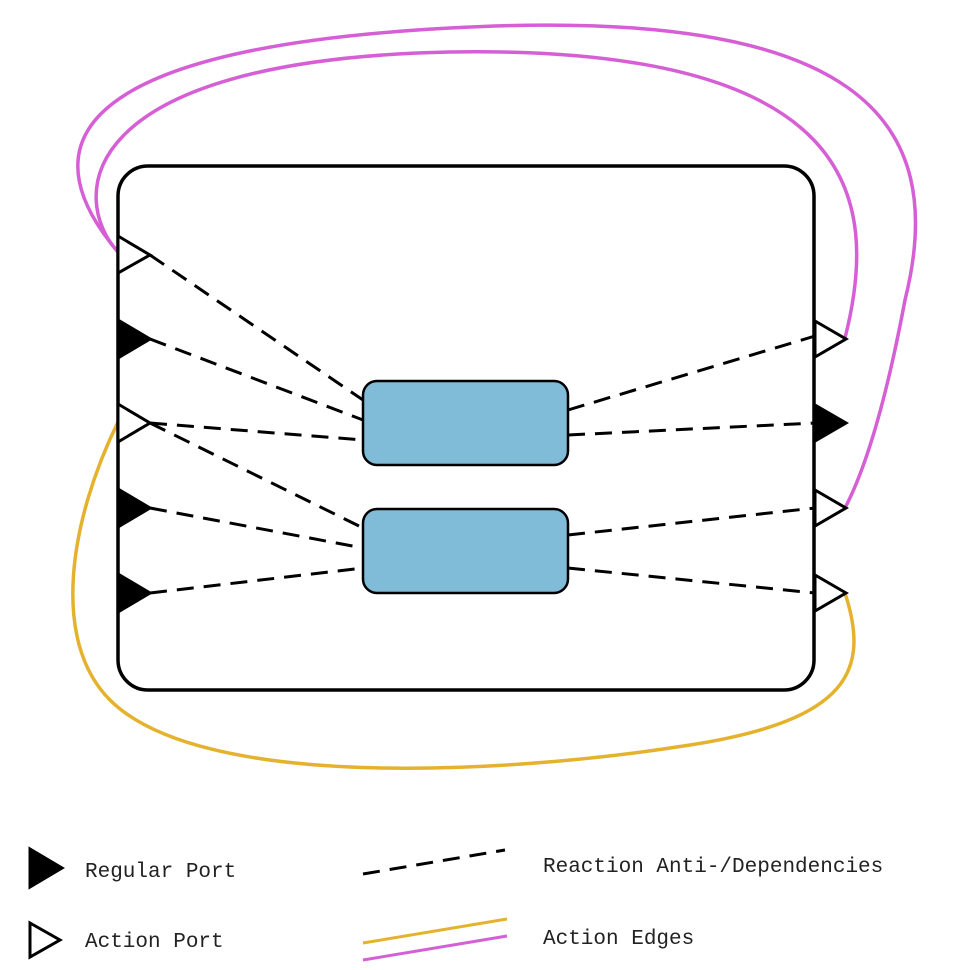  Describe the element at coordinates (46, 940) in the screenshot. I see `legend-action-port-icon` at that location.